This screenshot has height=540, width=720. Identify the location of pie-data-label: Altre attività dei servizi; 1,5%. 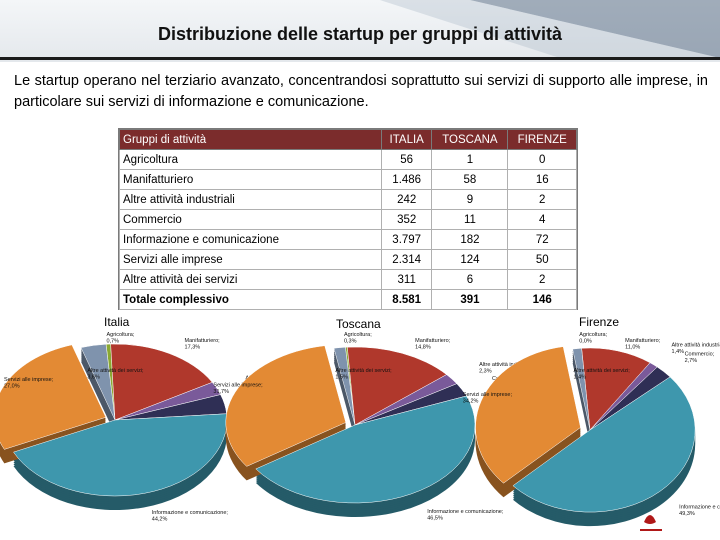
(363, 374).